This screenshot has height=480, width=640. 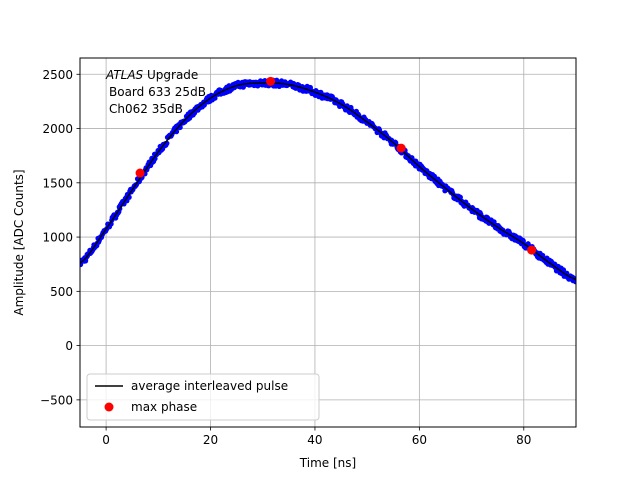 What do you see at coordinates (19, 242) in the screenshot?
I see `y-axis-label: Amplitude [ADC Counts]` at bounding box center [19, 242].